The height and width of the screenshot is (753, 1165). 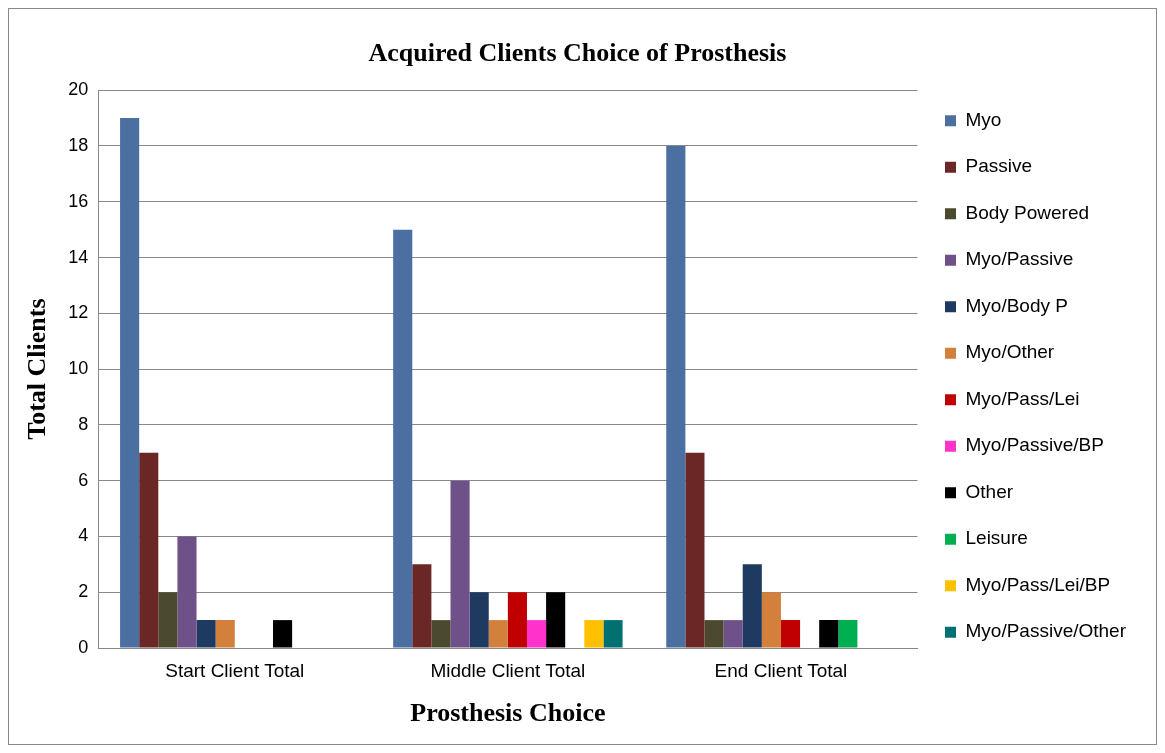 What do you see at coordinates (235, 670) in the screenshot?
I see `x-tick-label: Start Client Total` at bounding box center [235, 670].